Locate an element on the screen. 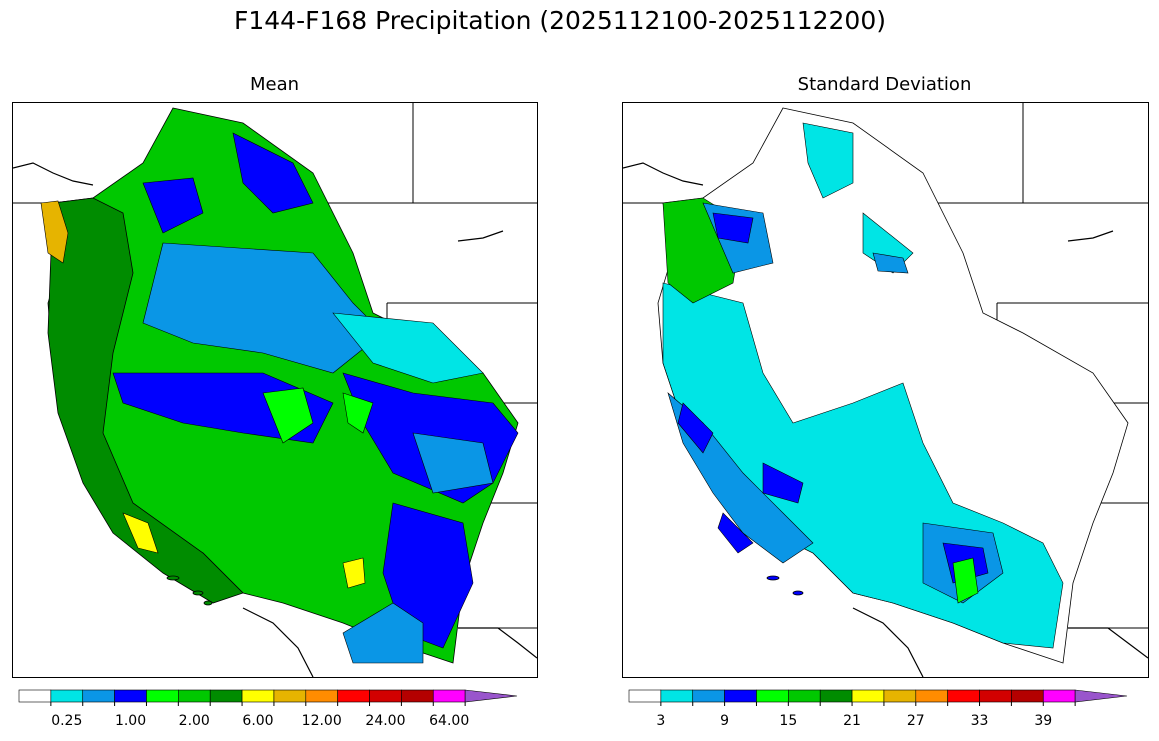 This screenshot has height=741, width=1159. stddev-colorbar-label: 21 is located at coordinates (852, 721).